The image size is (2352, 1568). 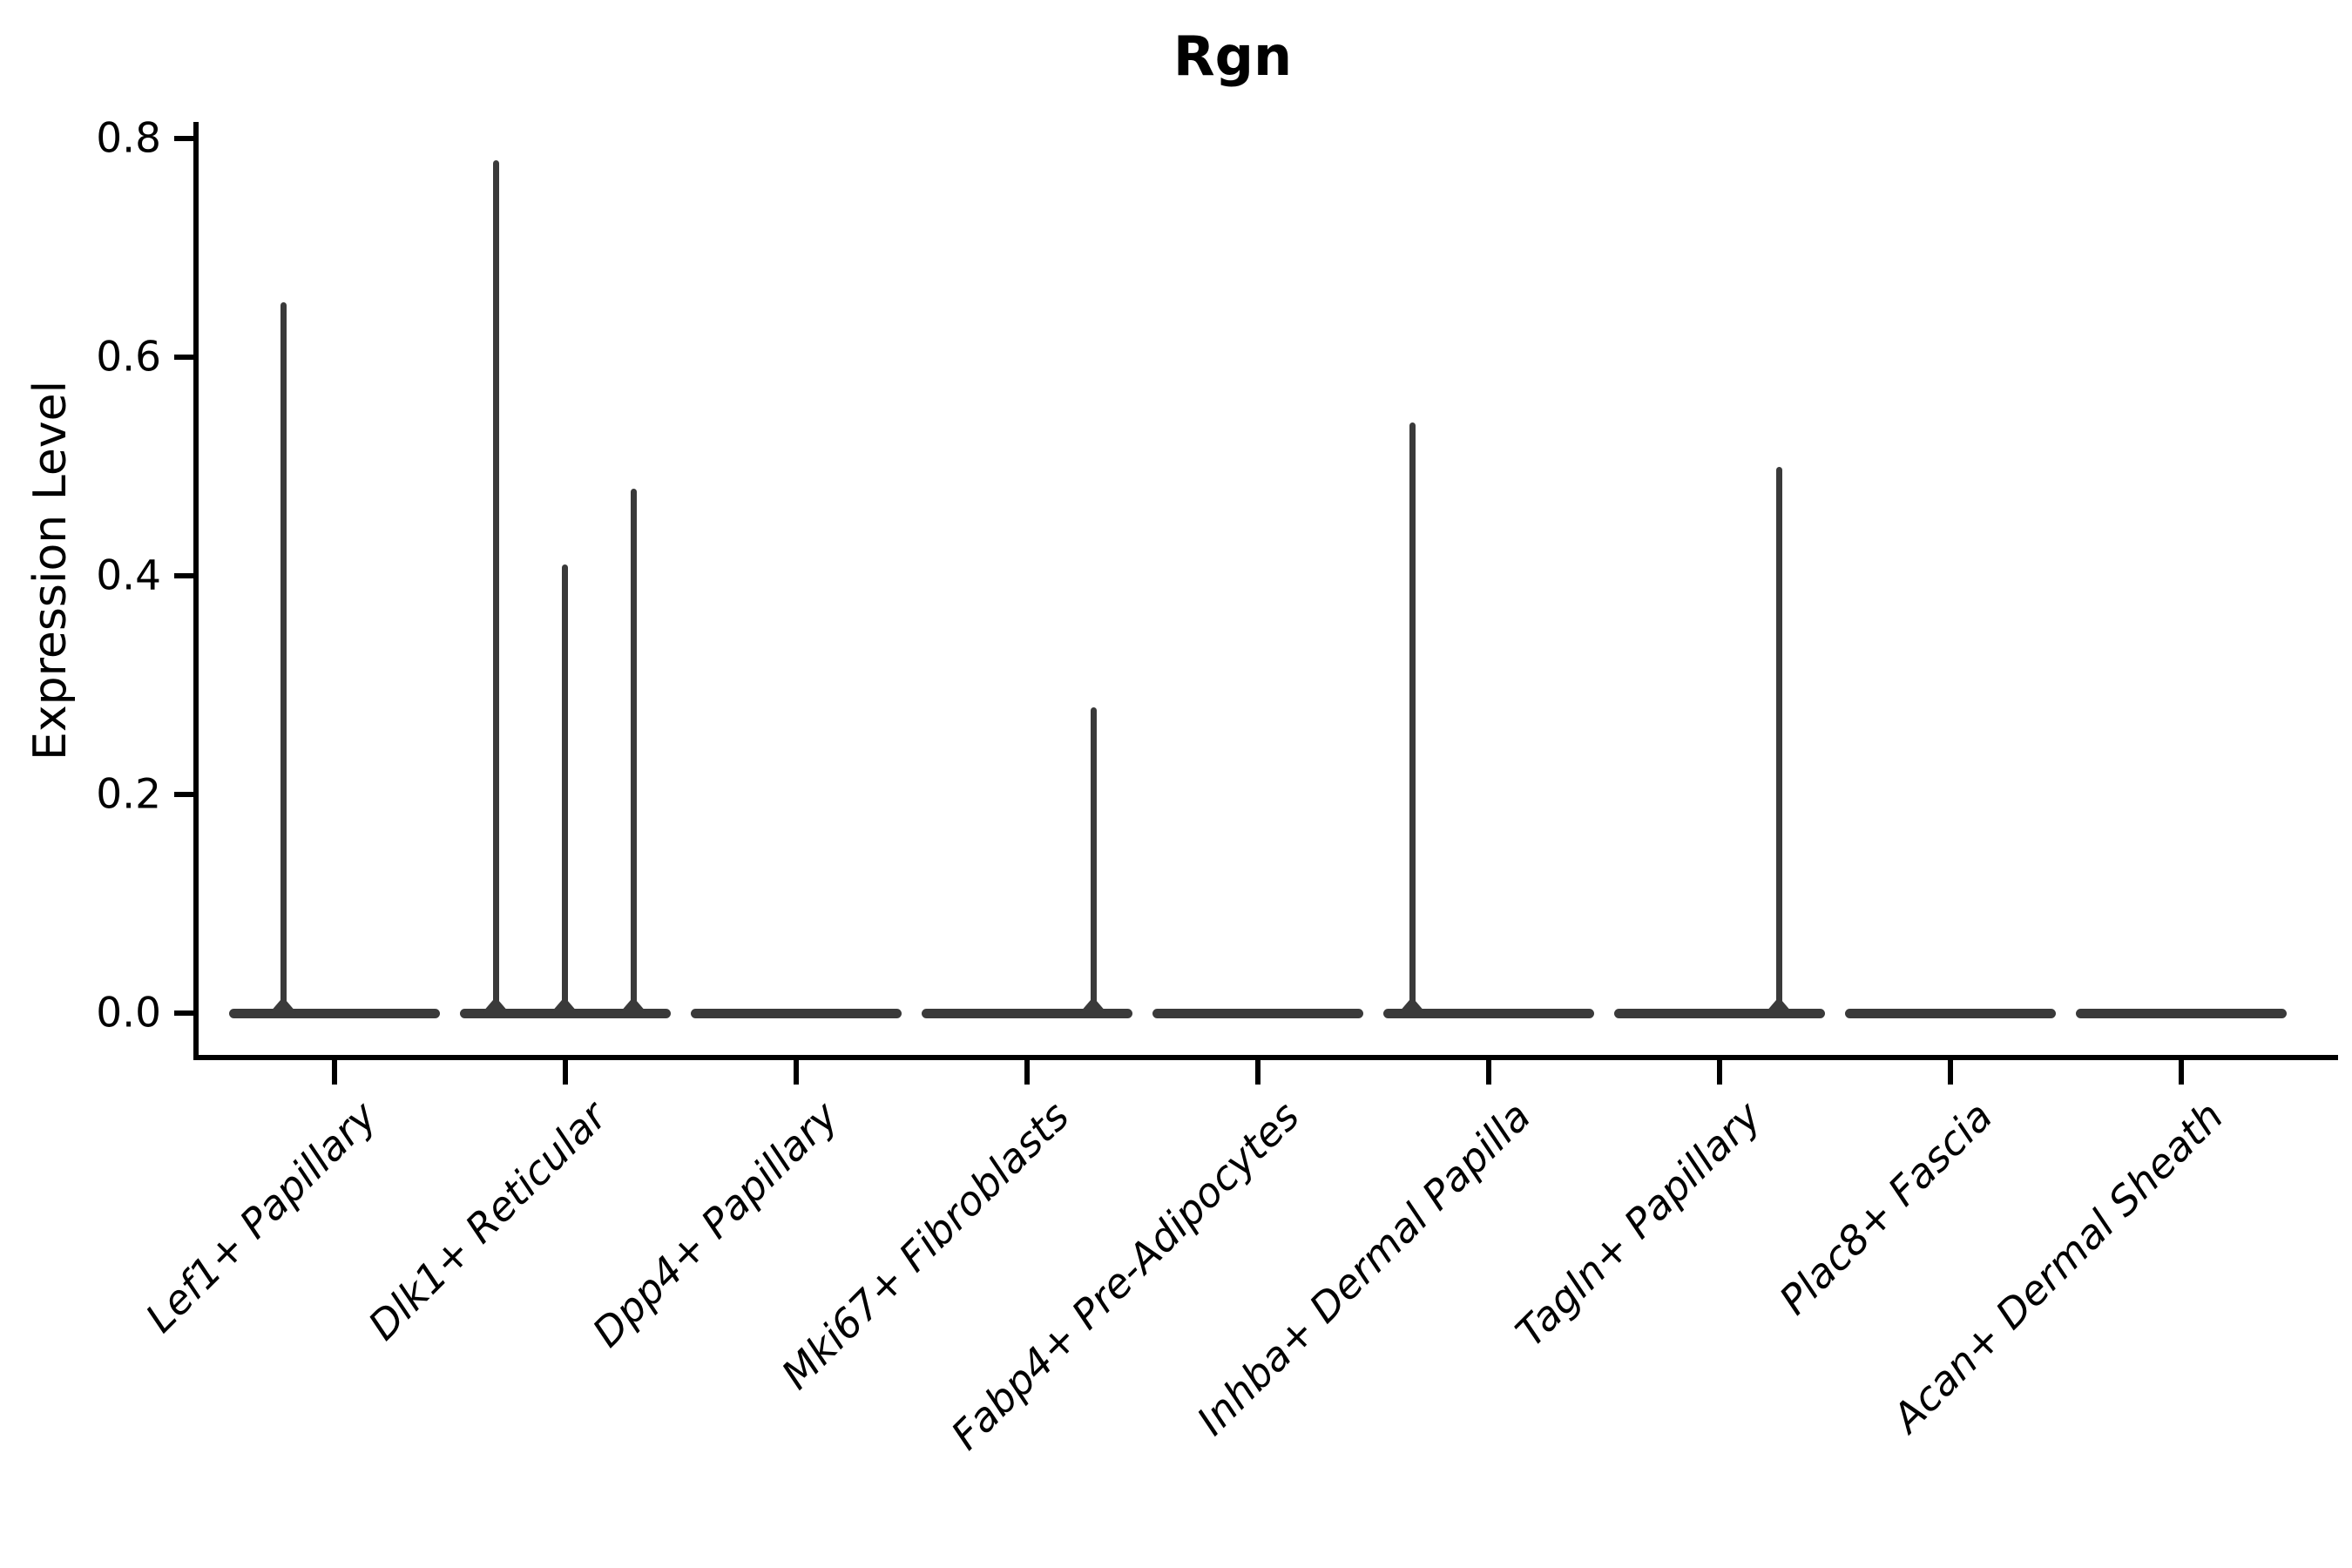 What do you see at coordinates (716, 1224) in the screenshot?
I see `x-axis-tick-label: Dpp4+ Papillary` at bounding box center [716, 1224].